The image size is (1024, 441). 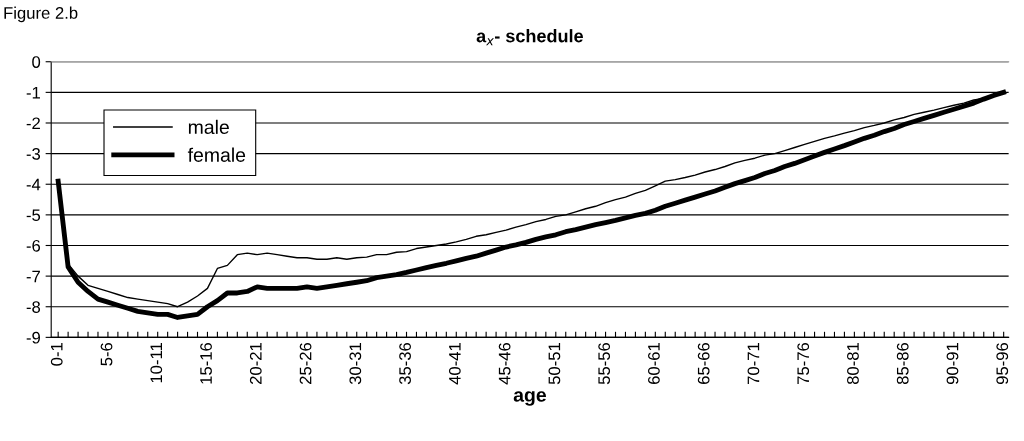 What do you see at coordinates (853, 364) in the screenshot?
I see `x-tick-label: 80-81` at bounding box center [853, 364].